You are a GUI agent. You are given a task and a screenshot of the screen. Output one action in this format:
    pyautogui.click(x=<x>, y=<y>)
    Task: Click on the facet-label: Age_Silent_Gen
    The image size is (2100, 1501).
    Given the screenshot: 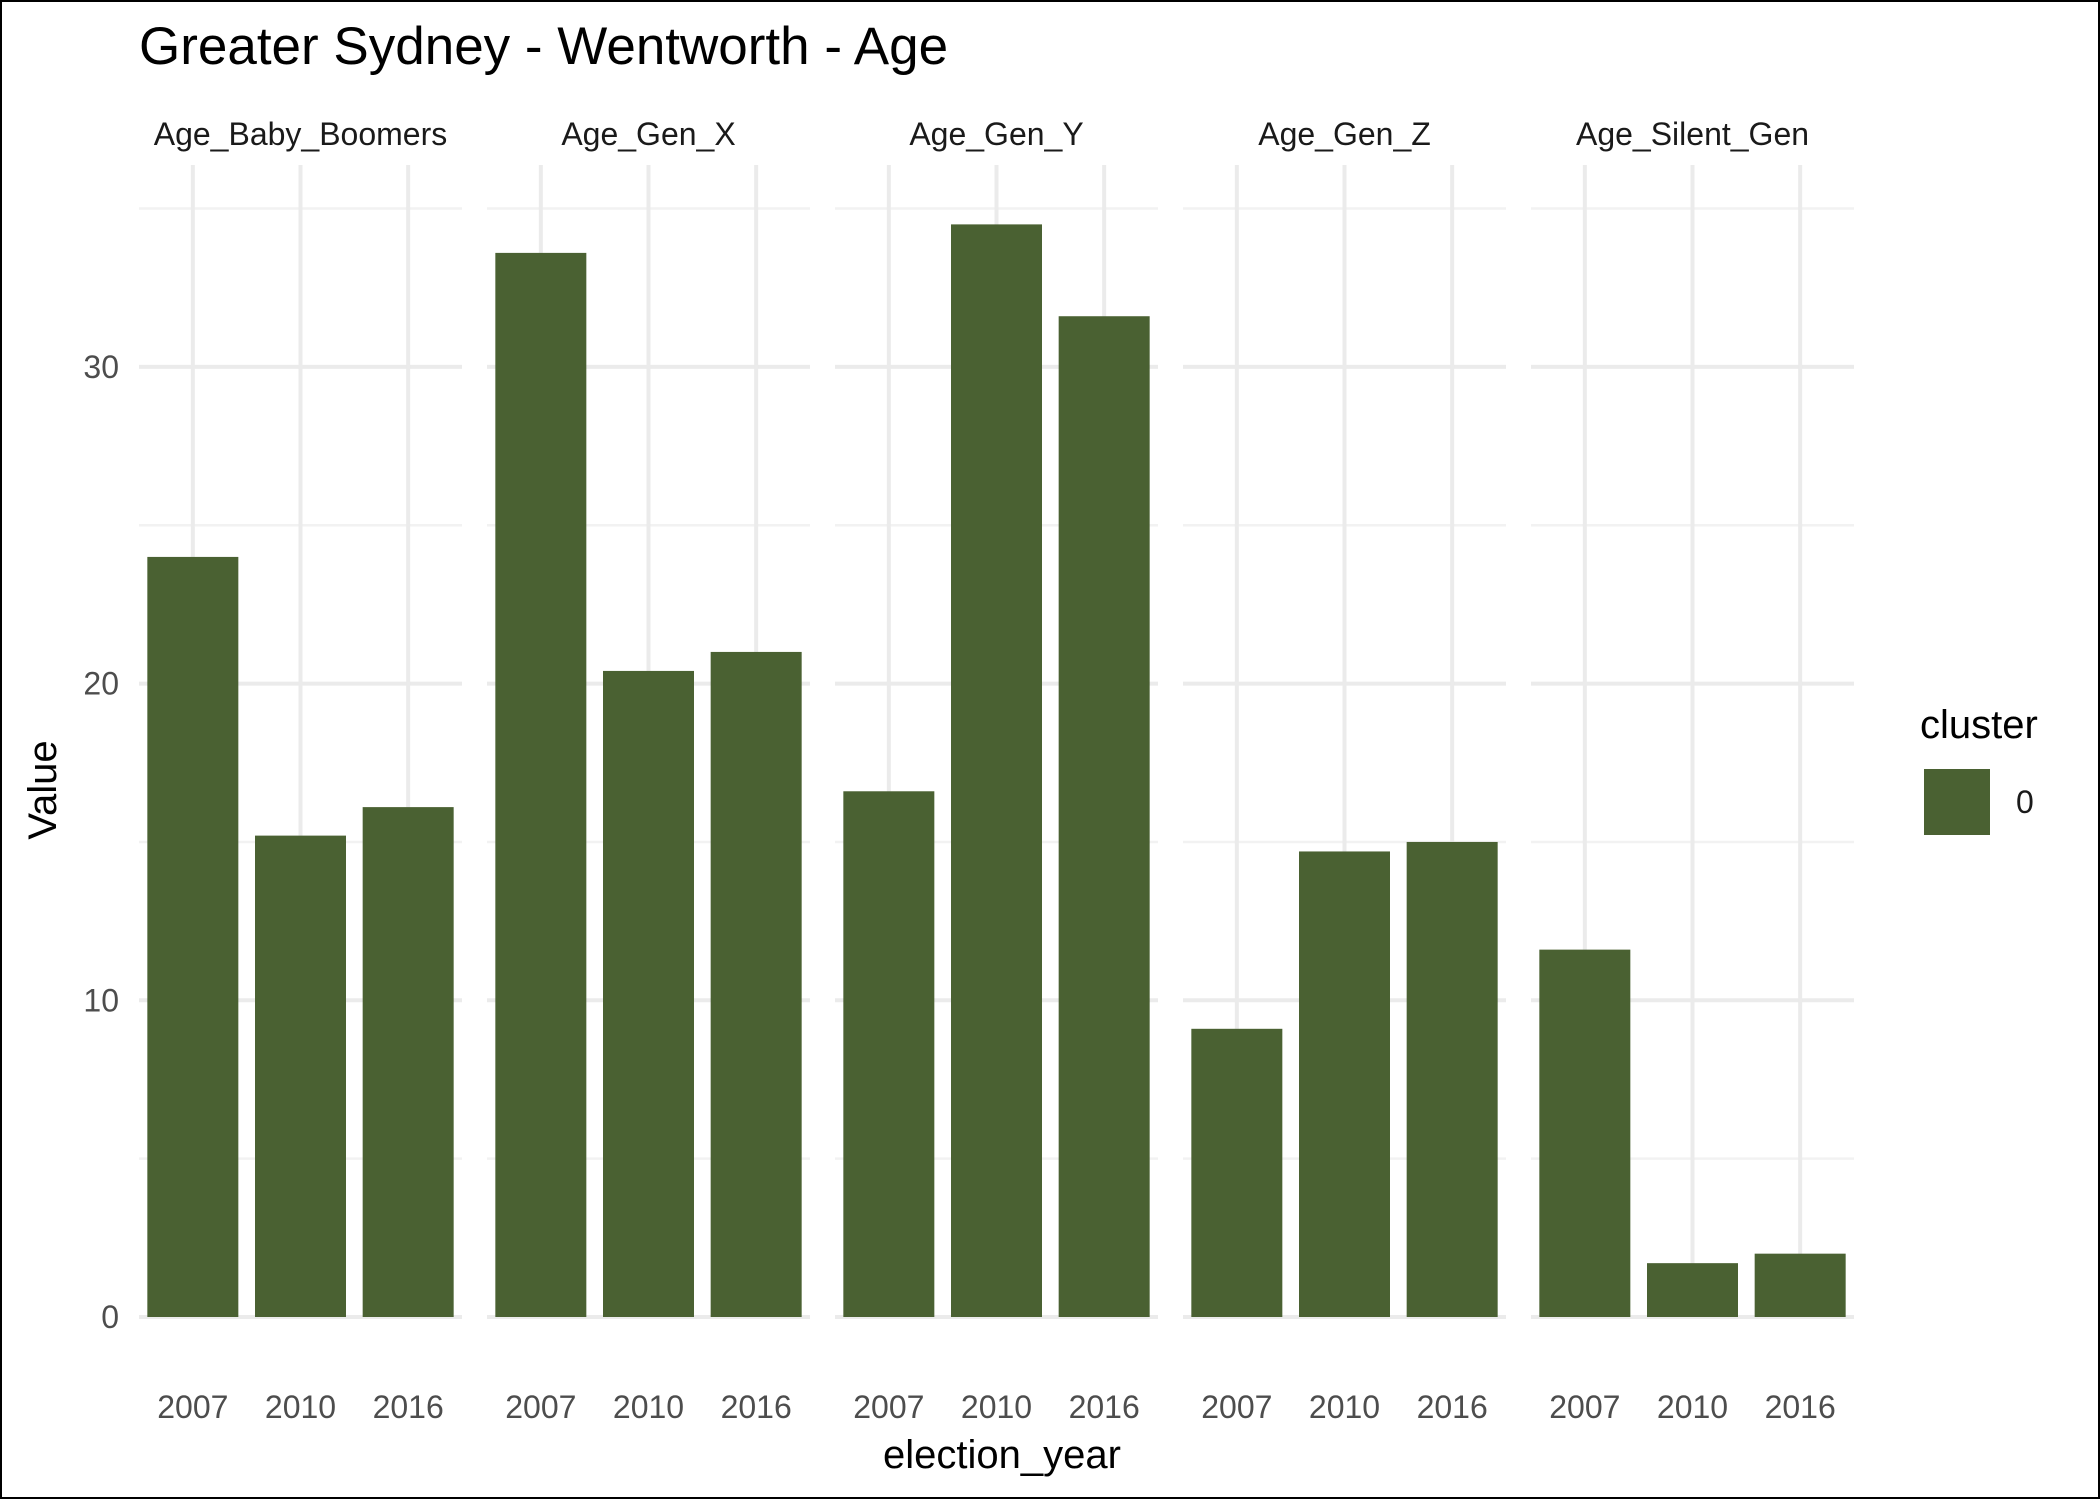 What is the action you would take?
    pyautogui.click(x=1692, y=134)
    